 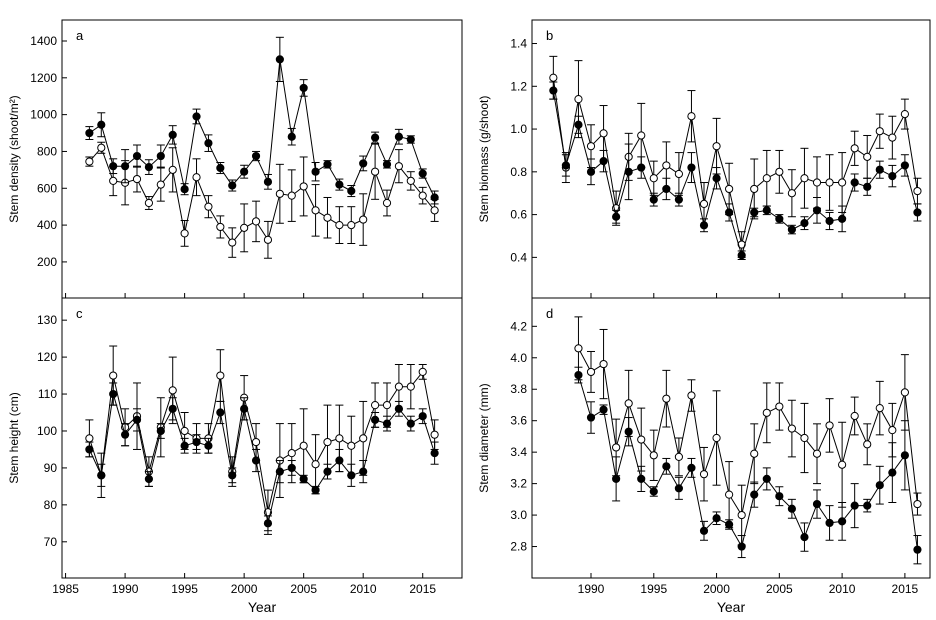 What do you see at coordinates (731, 607) in the screenshot?
I see `x-axis-label: Year` at bounding box center [731, 607].